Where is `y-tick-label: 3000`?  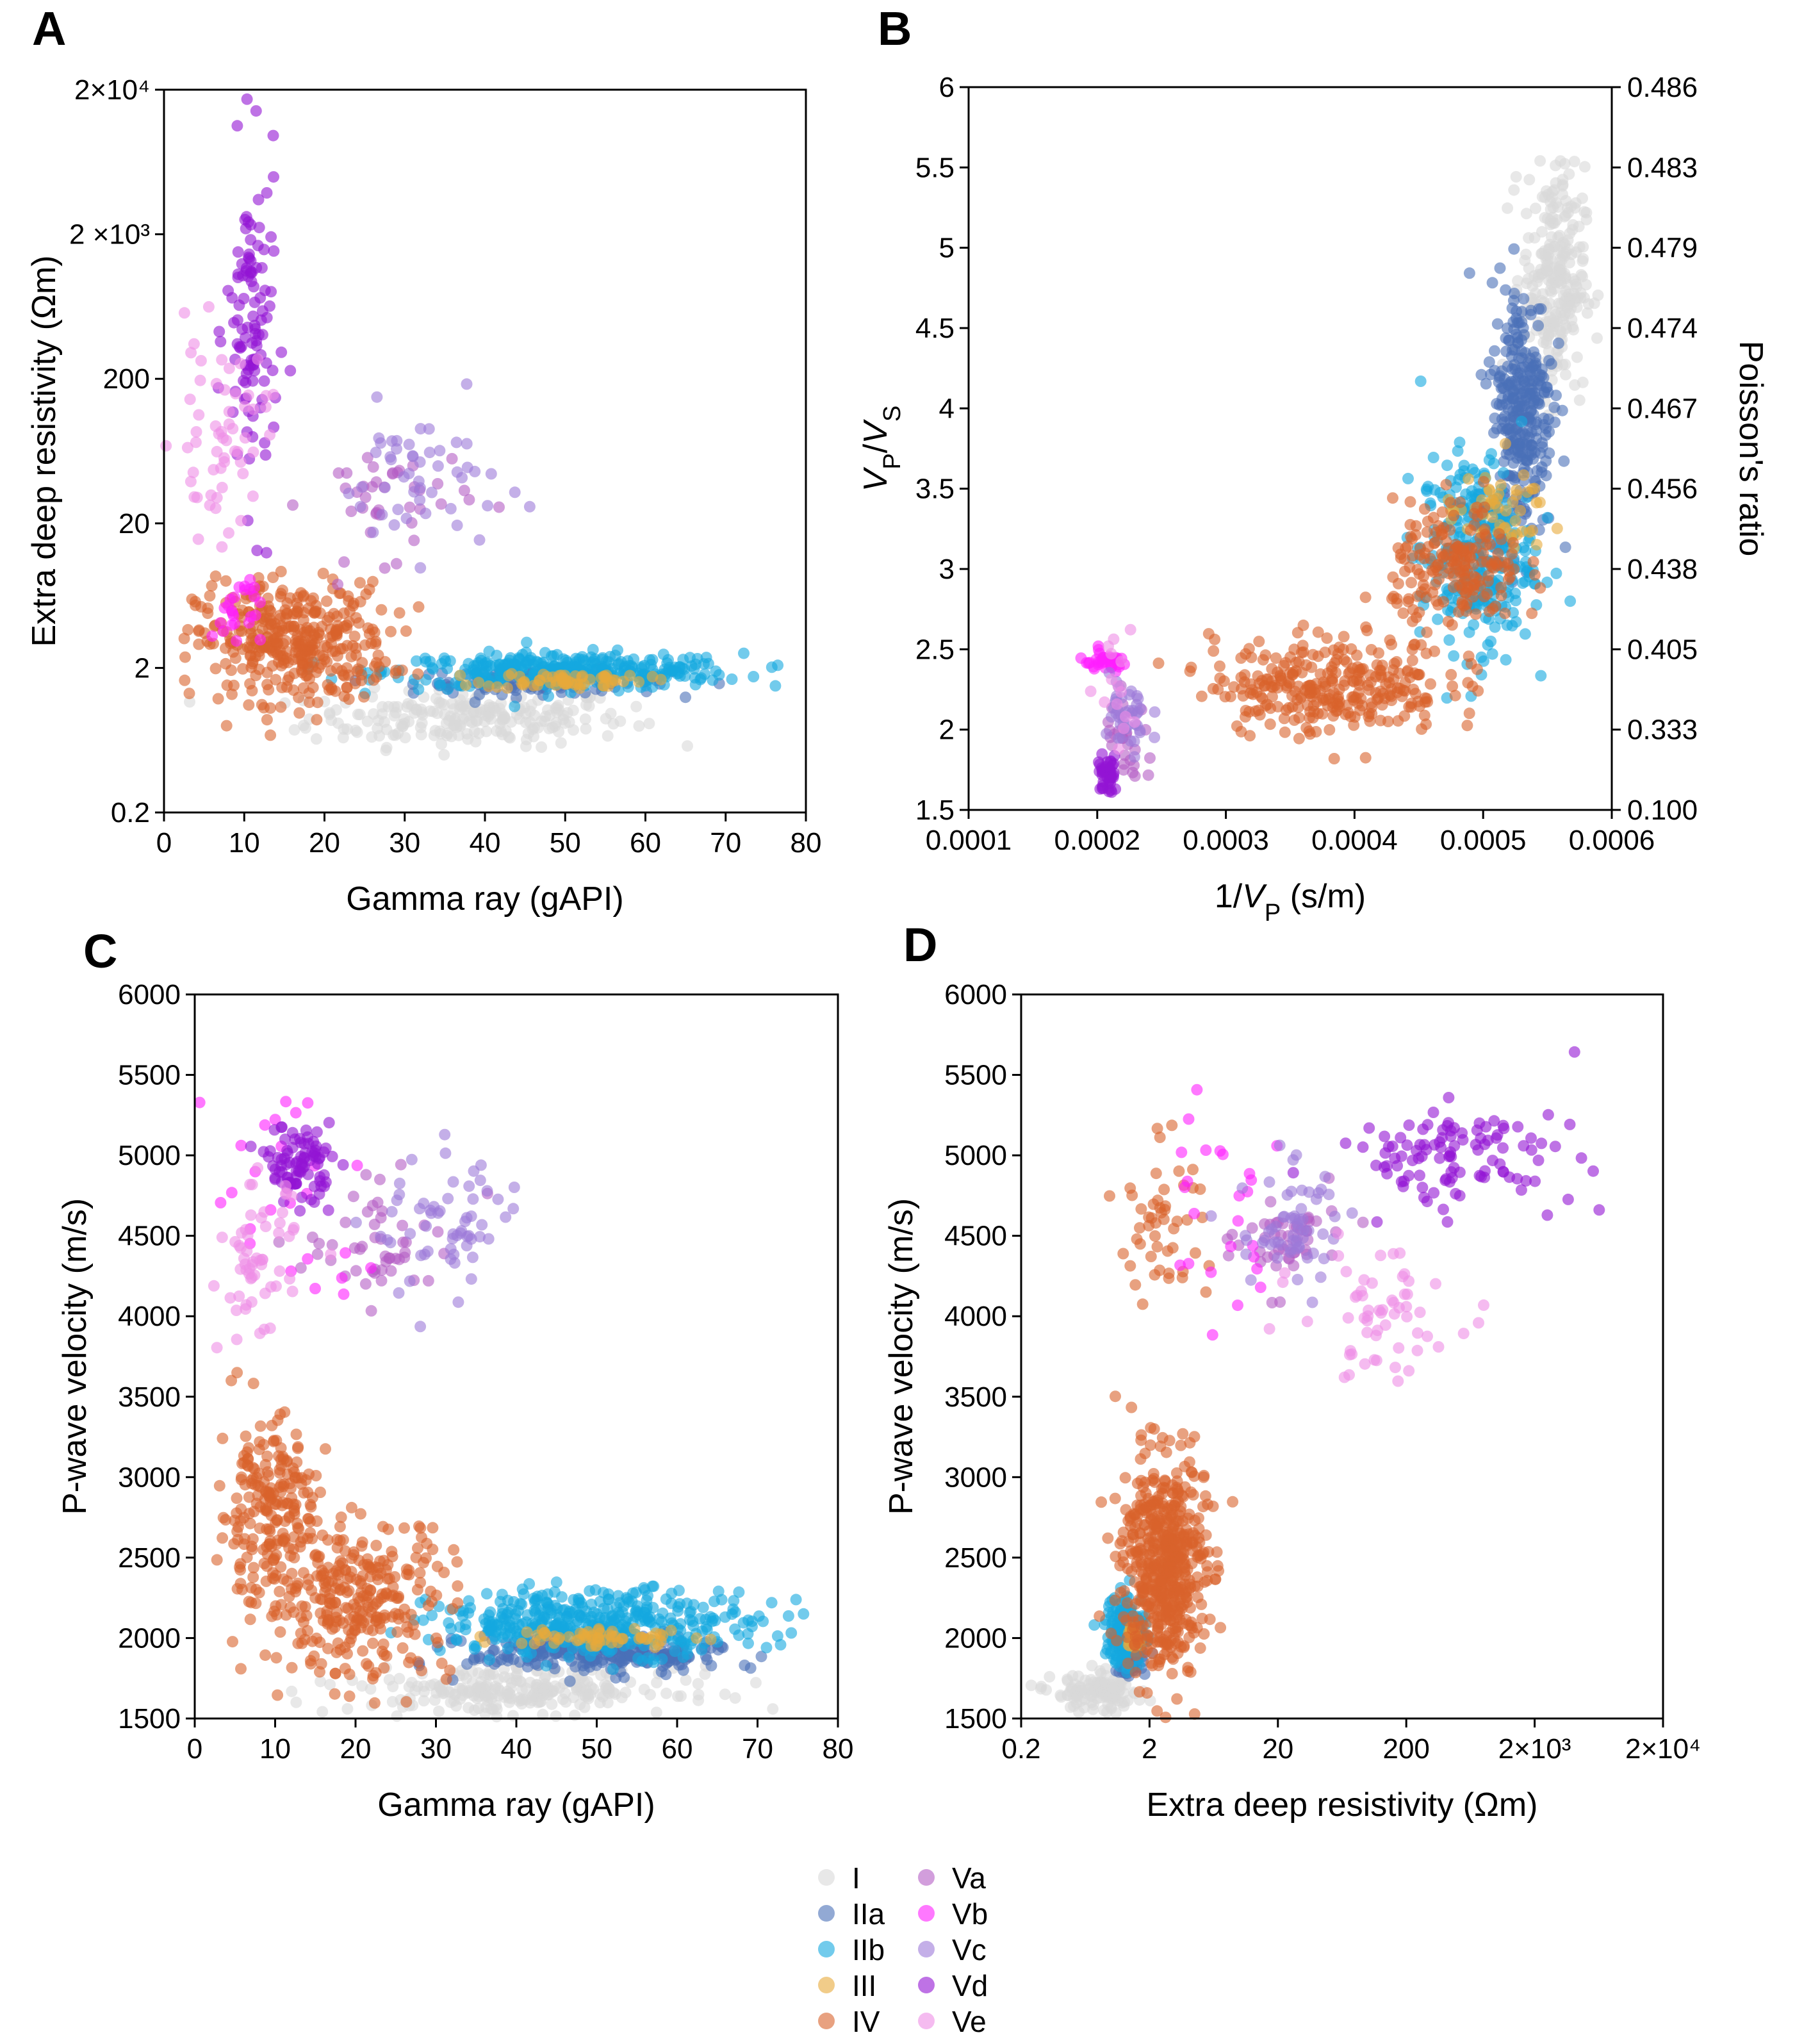 y-tick-label: 3000 is located at coordinates (149, 1477).